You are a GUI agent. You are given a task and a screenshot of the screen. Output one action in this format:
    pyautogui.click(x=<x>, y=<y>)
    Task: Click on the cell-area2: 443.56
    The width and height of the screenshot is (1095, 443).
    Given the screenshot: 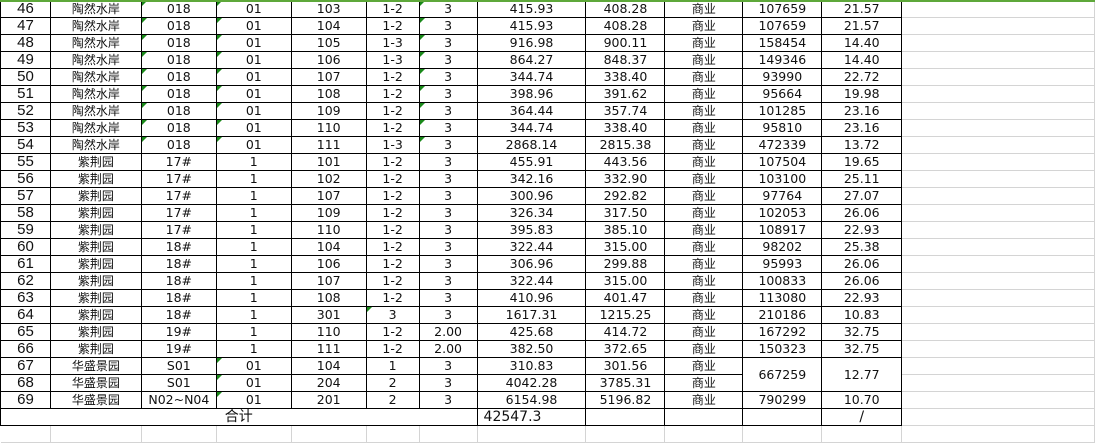 What is the action you would take?
    pyautogui.click(x=625, y=162)
    